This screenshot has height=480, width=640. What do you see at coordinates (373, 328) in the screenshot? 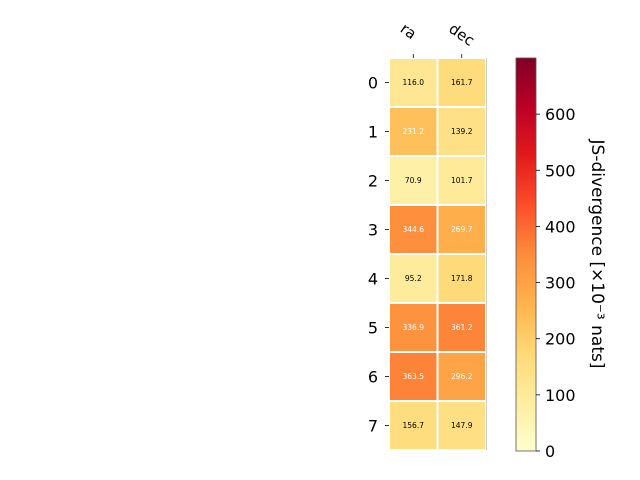
I see `row-label: 5` at bounding box center [373, 328].